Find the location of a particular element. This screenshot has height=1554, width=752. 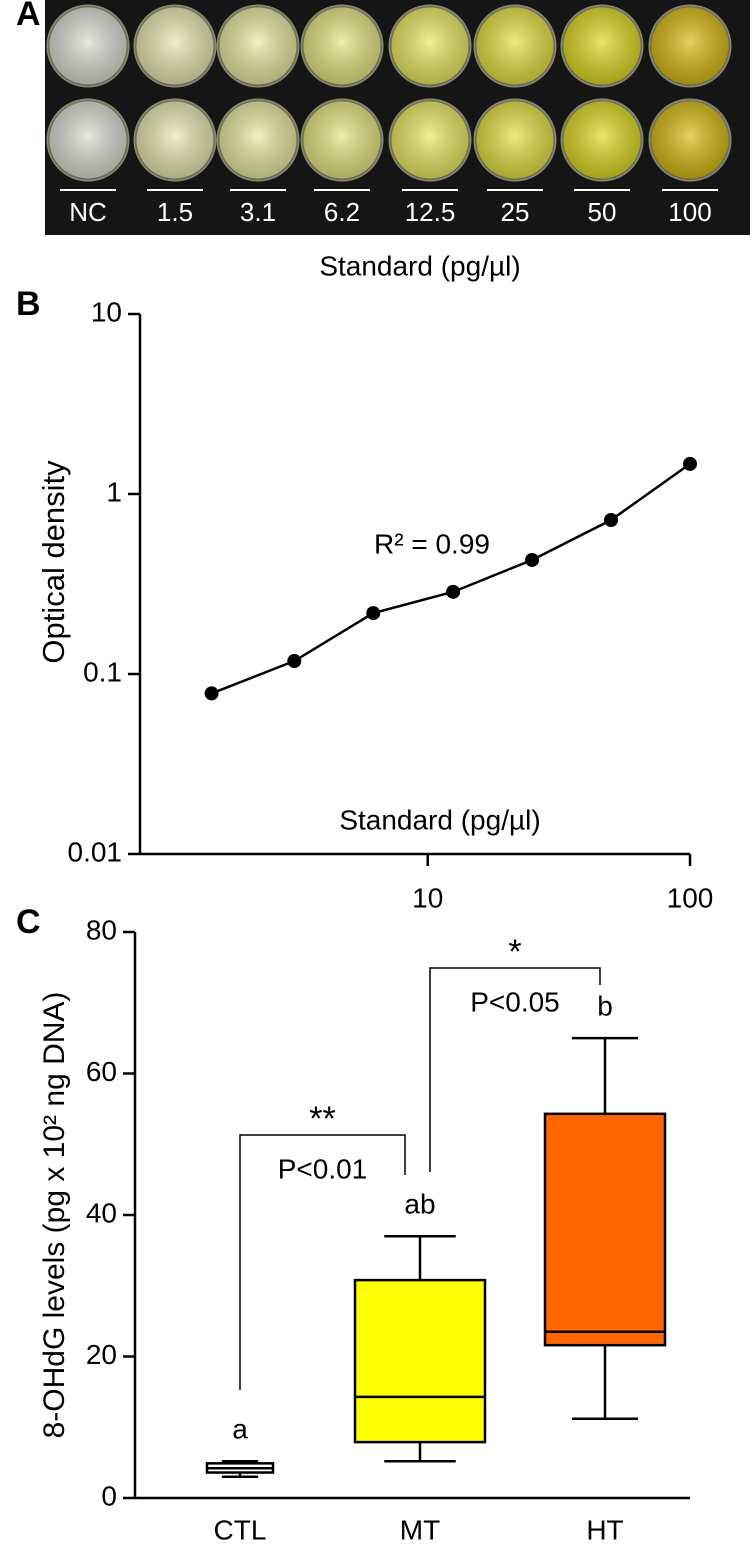

x-tick-label: CTL is located at coordinates (240, 1529).